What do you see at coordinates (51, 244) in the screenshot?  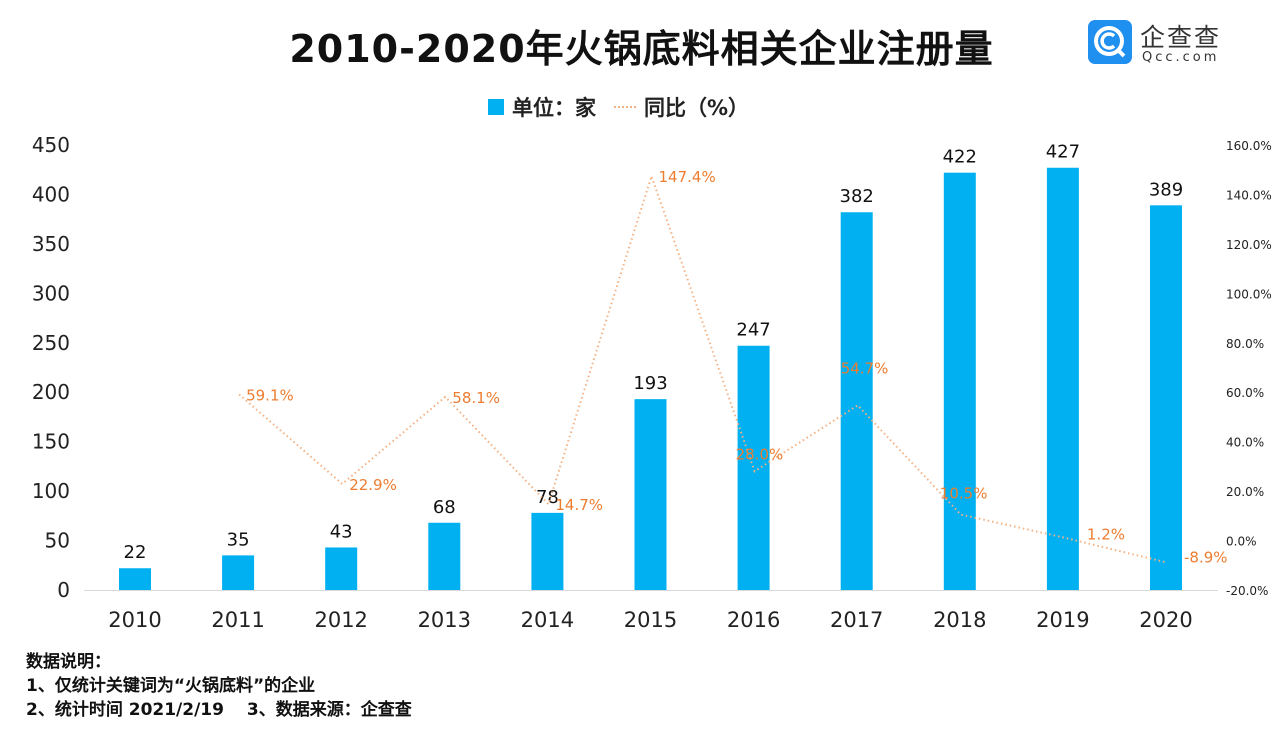 I see `left-tick-label: 350` at bounding box center [51, 244].